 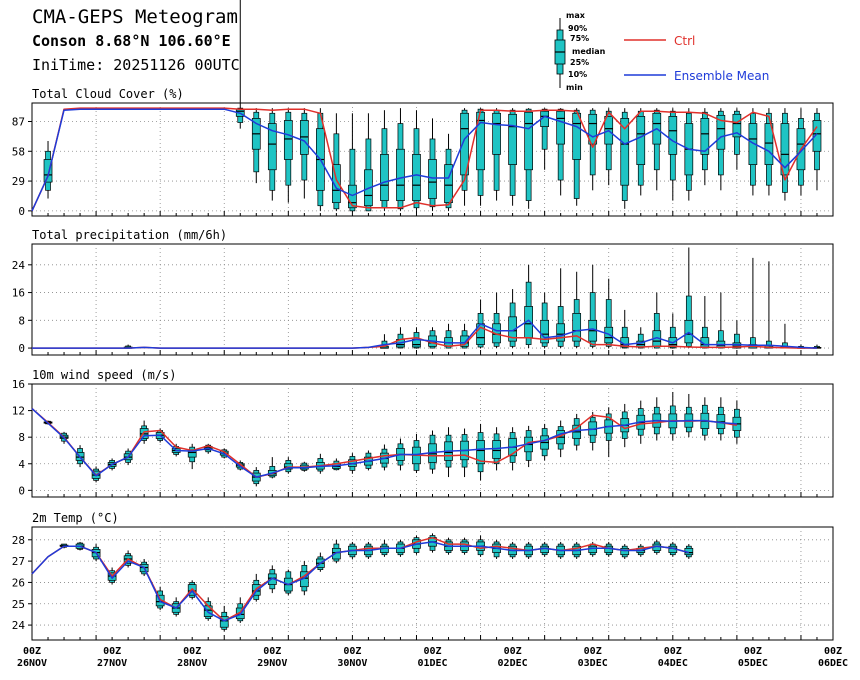 I want to click on x-tick-label: 28NOV, so click(x=192, y=663).